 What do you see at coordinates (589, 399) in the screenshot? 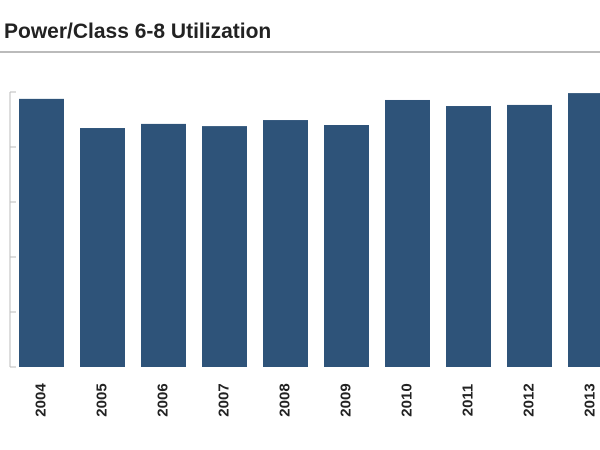
I see `x-tick-label: 2013` at bounding box center [589, 399].